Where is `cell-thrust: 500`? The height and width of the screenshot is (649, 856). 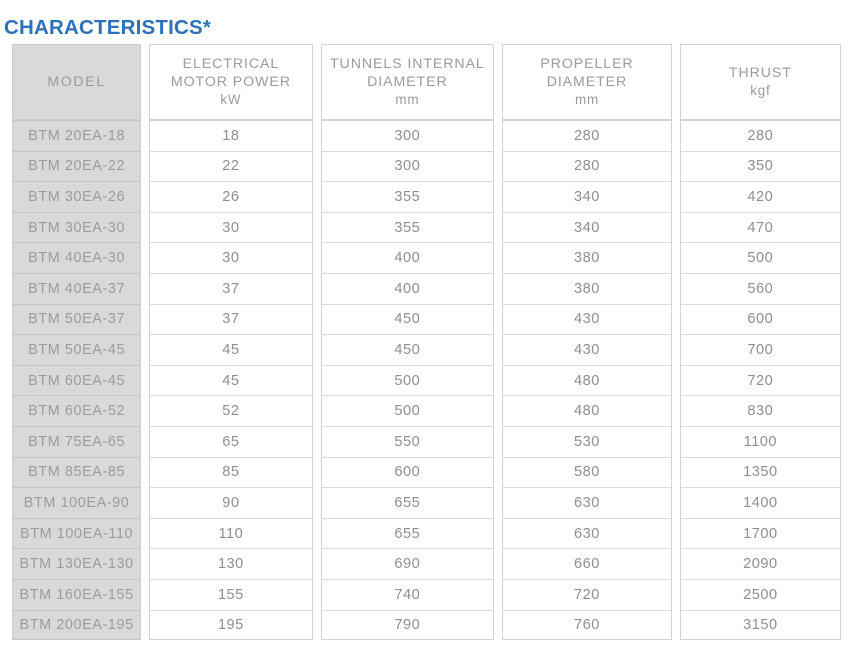 cell-thrust: 500 is located at coordinates (760, 257).